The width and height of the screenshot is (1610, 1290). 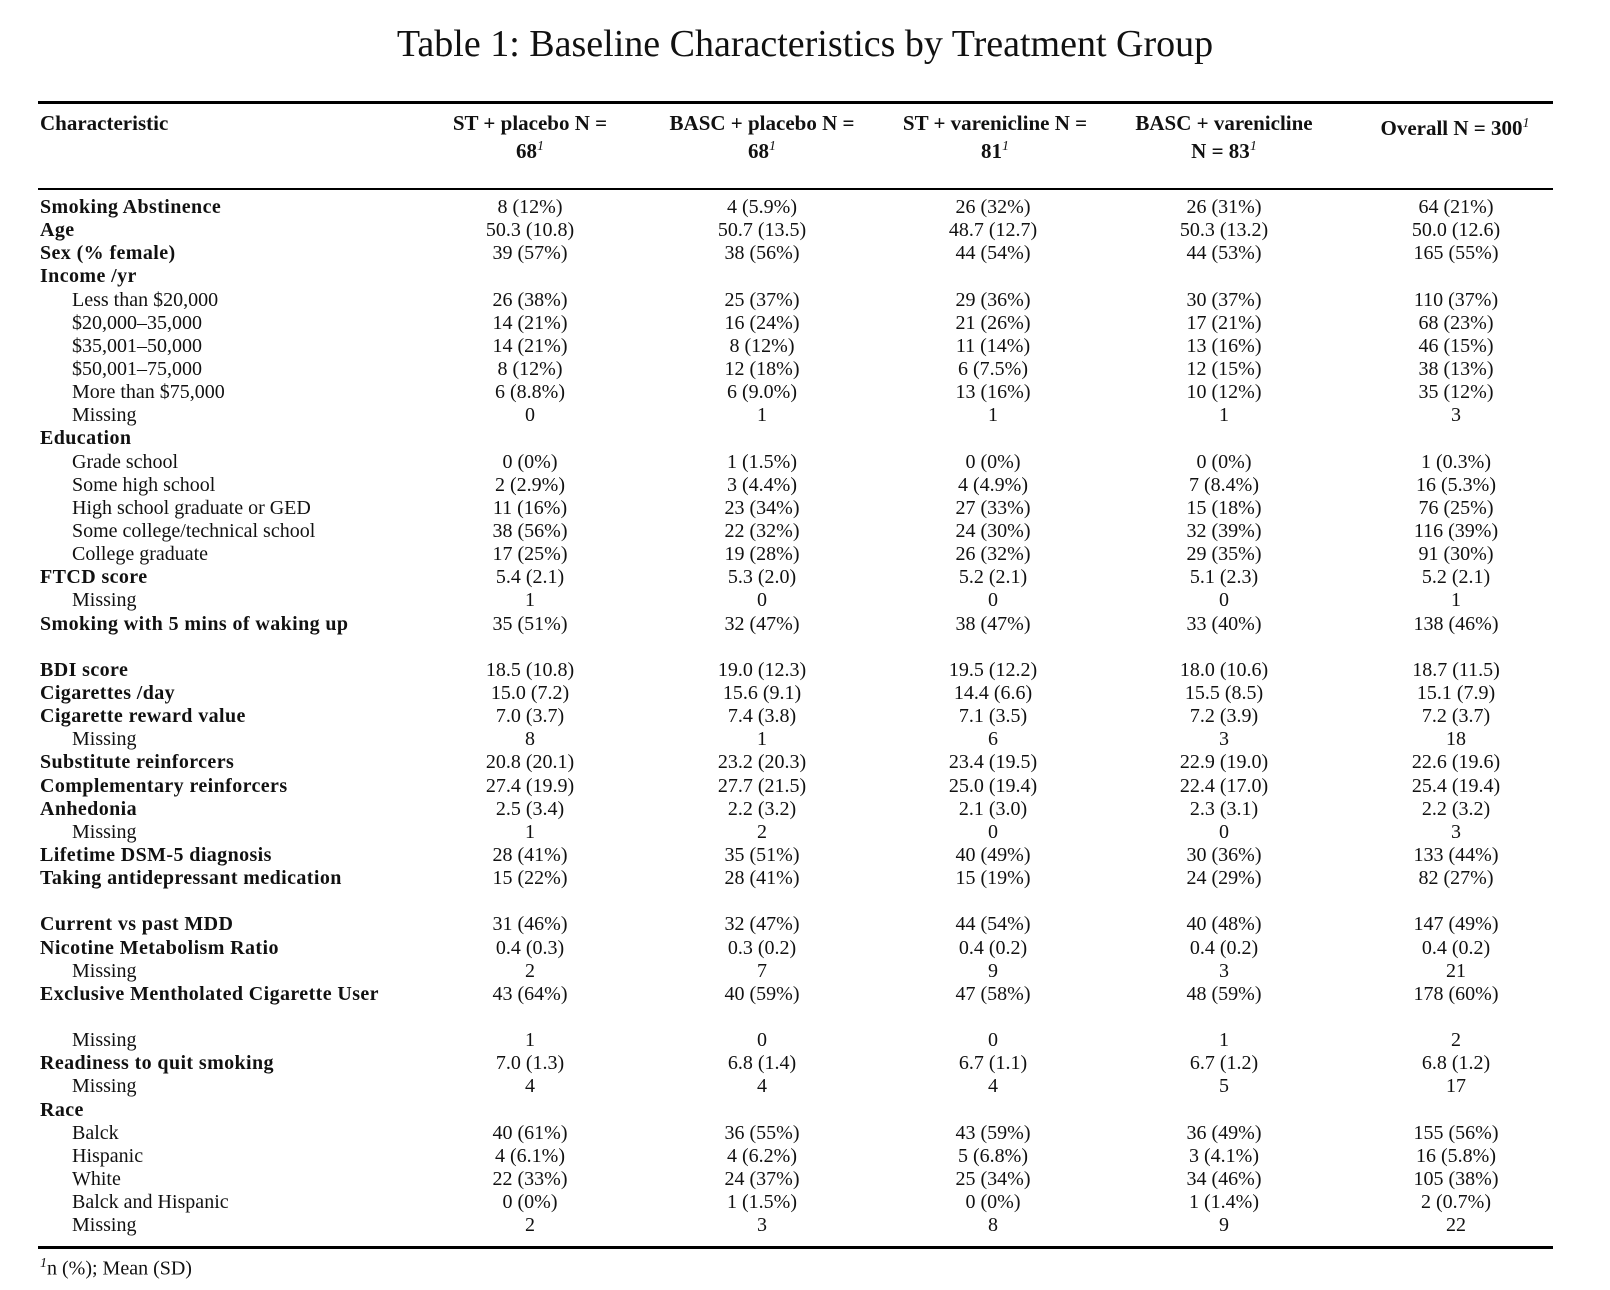 What do you see at coordinates (1224, 808) in the screenshot?
I see `table-cell: 2.3 (3.1)` at bounding box center [1224, 808].